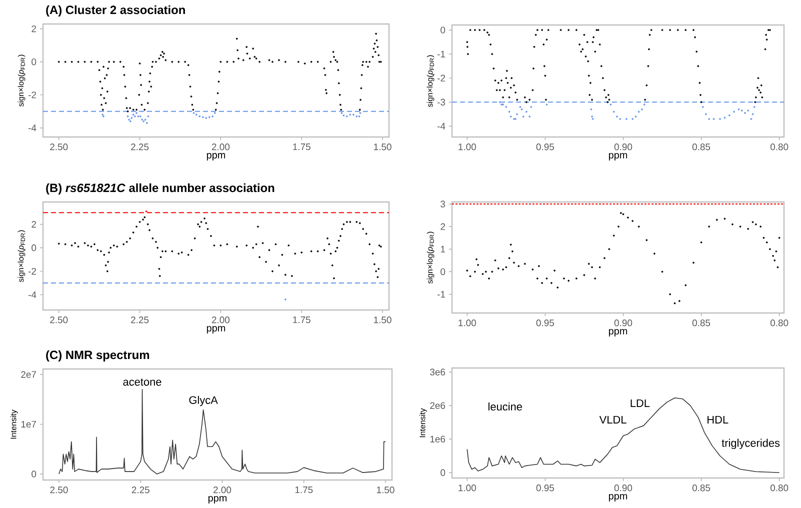 The width and height of the screenshot is (801, 508). Describe the element at coordinates (443, 204) in the screenshot. I see `y-tick-label: 3` at that location.